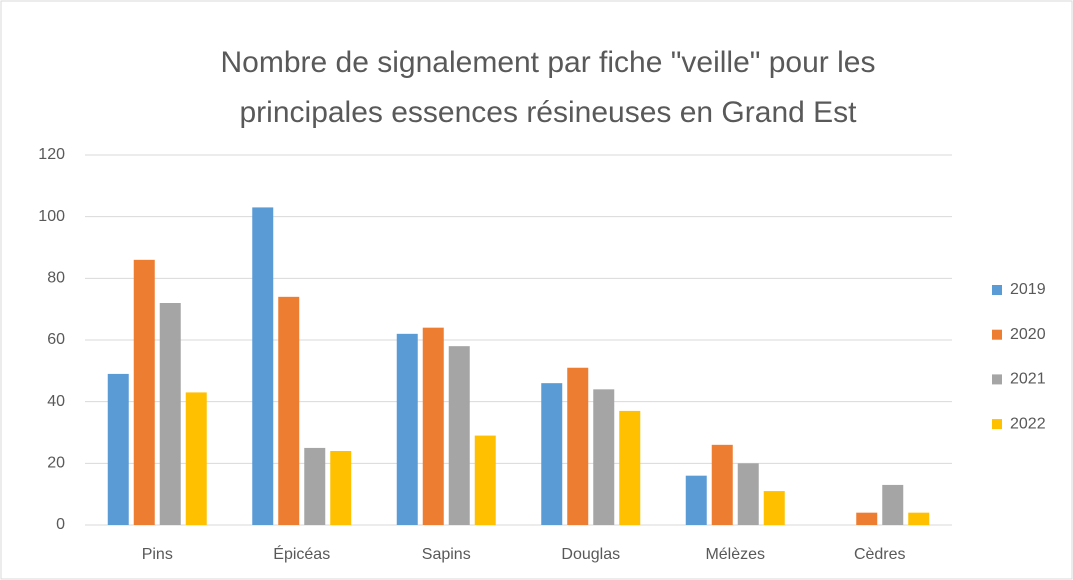 The height and width of the screenshot is (580, 1073). Describe the element at coordinates (590, 554) in the screenshot. I see `x-tick-label: Douglas` at that location.